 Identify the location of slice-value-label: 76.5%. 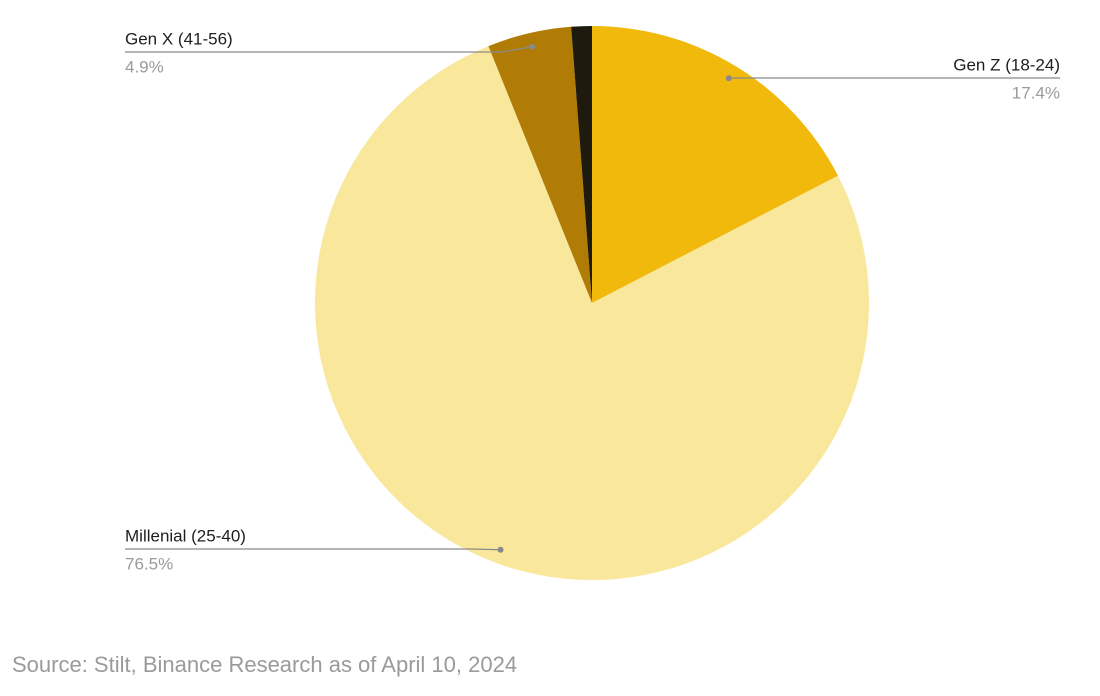
(149, 563).